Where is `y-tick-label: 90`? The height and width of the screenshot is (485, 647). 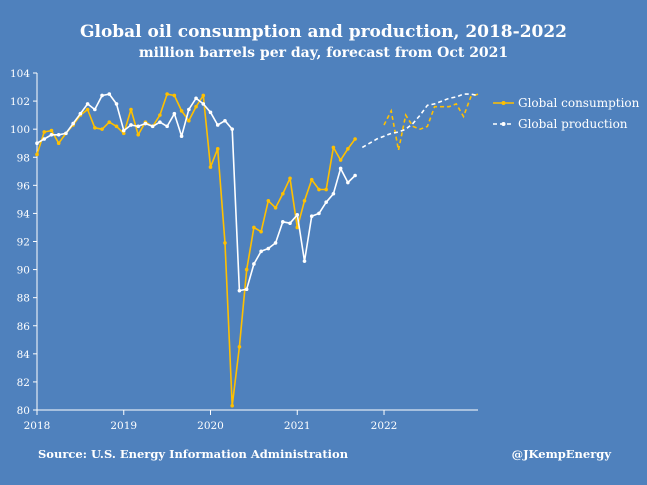 y-tick-label: 90 is located at coordinates (23, 271).